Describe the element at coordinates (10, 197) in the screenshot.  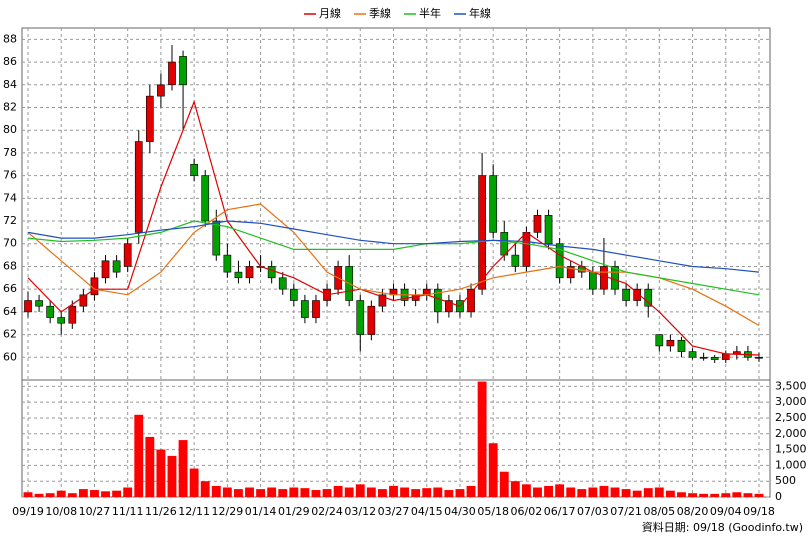
I see `y-tick-label: 74` at that location.